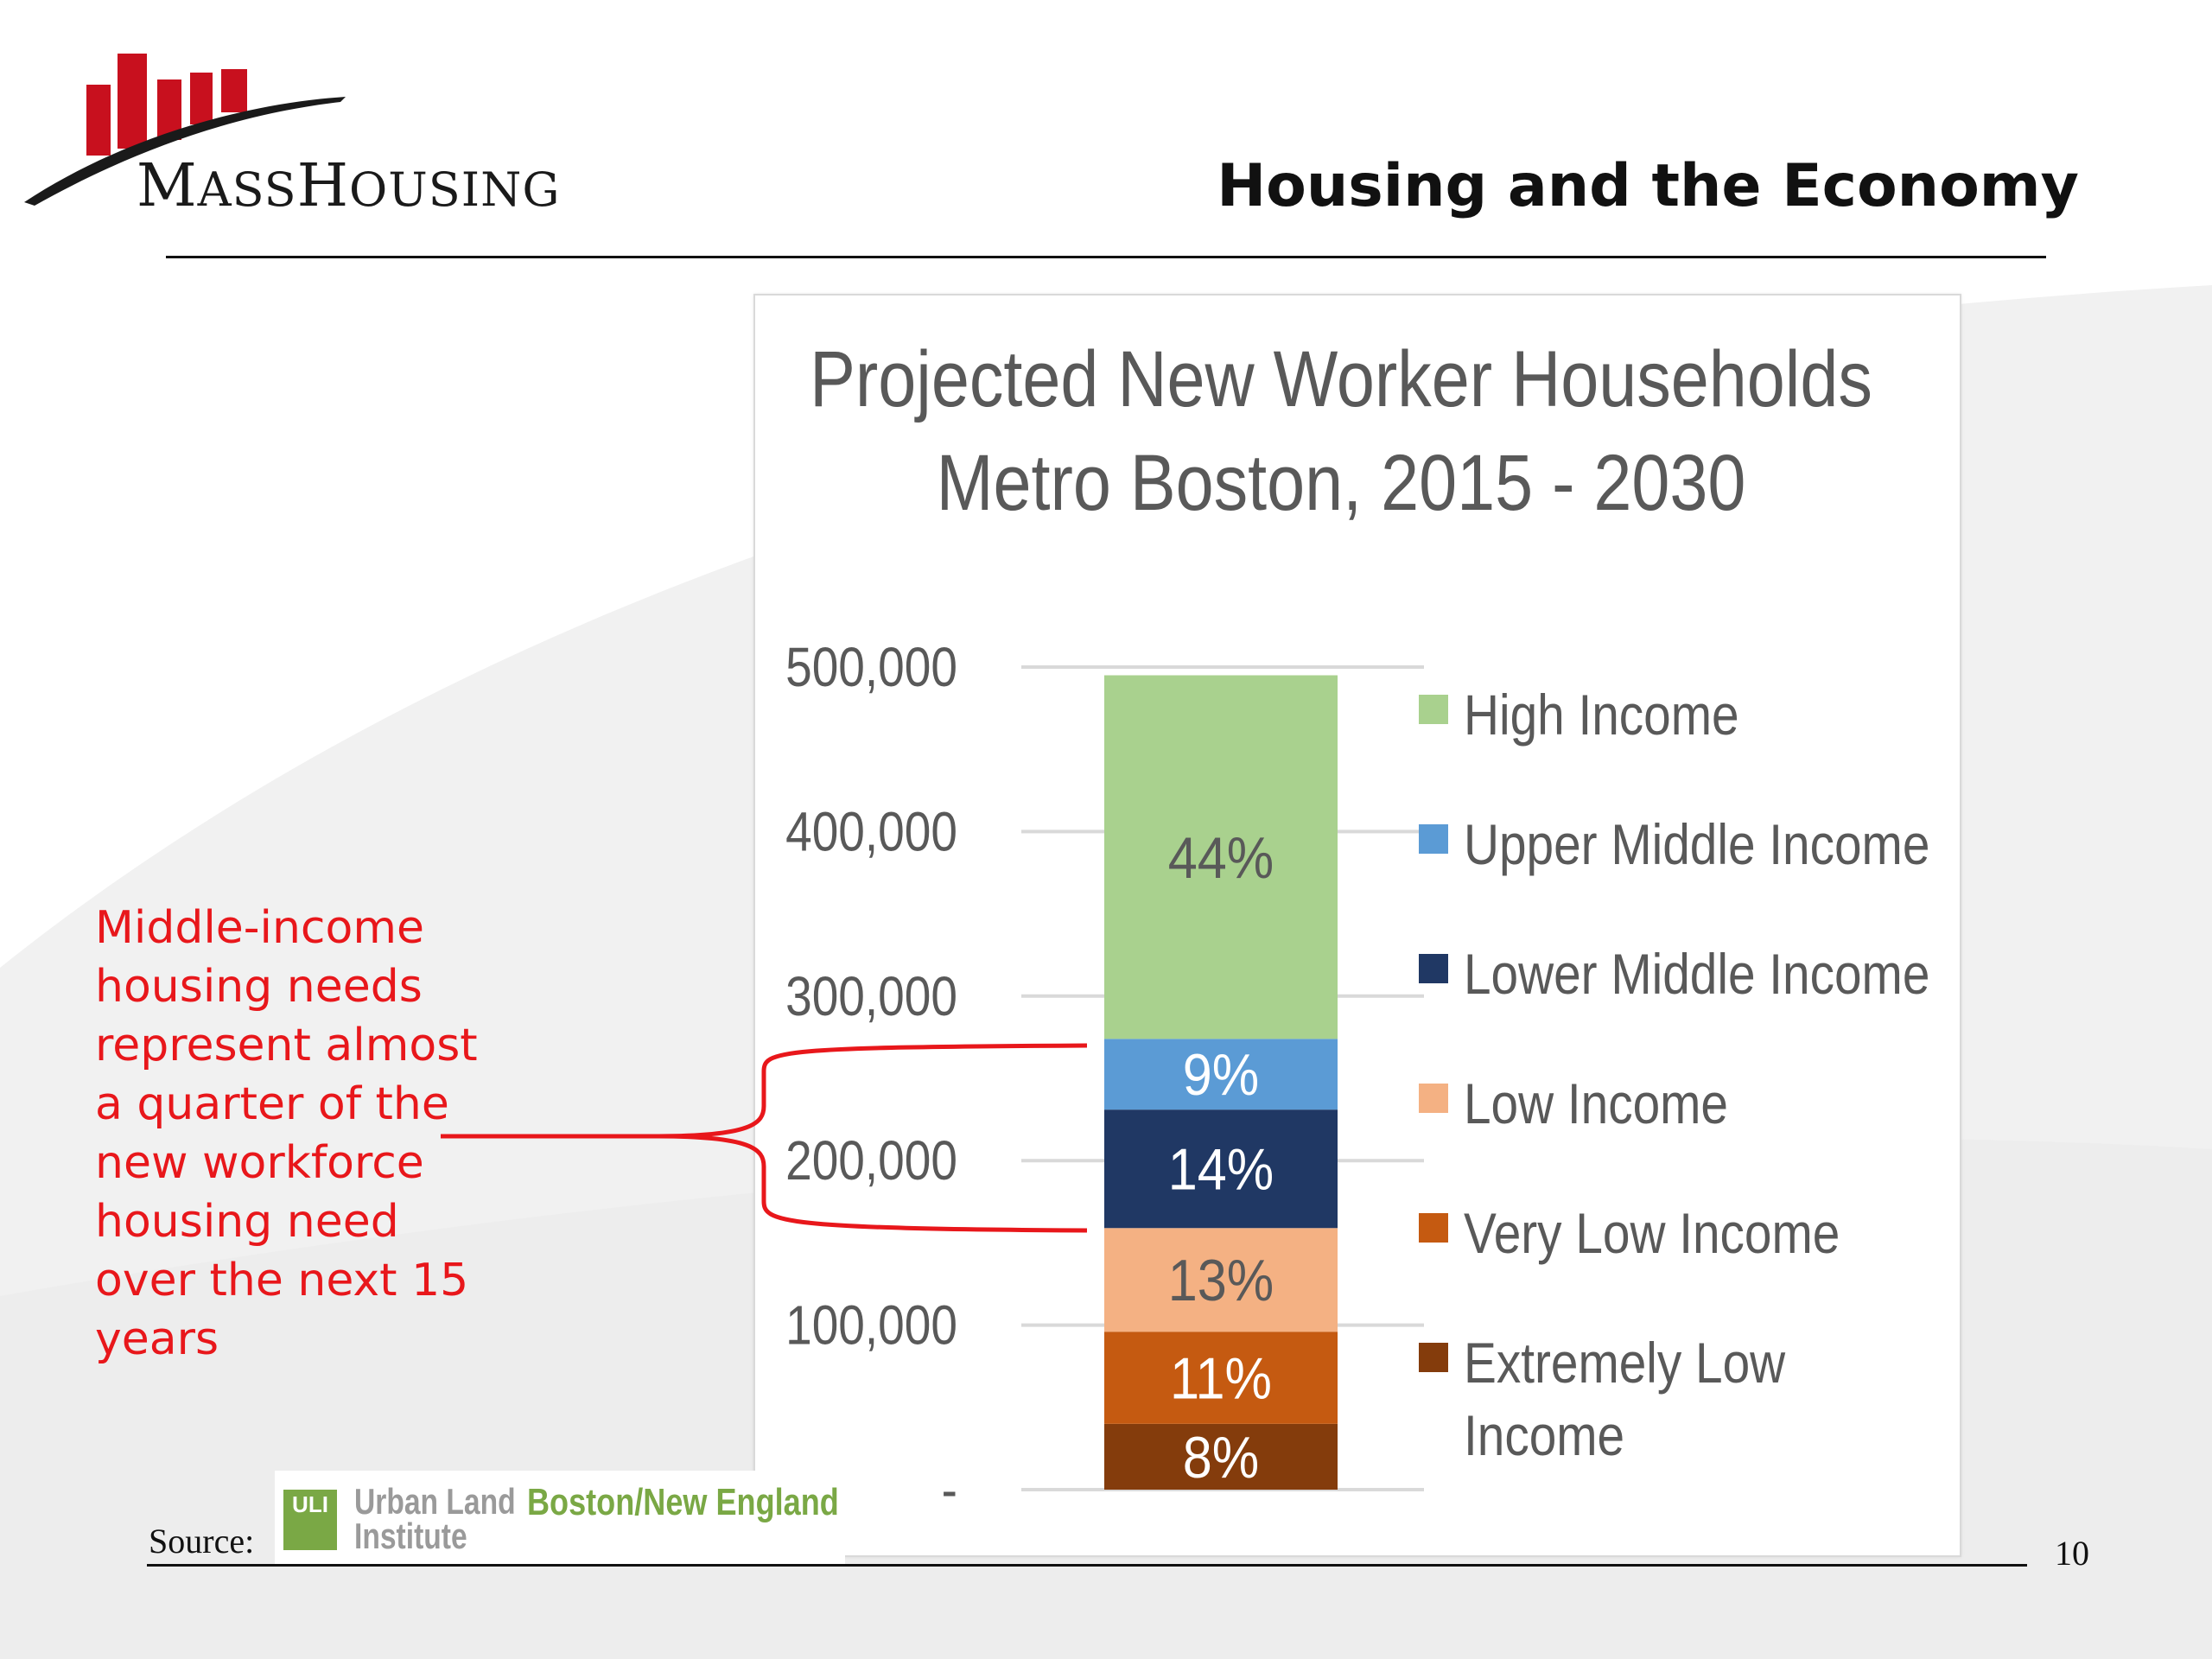  Describe the element at coordinates (185, 130) in the screenshot. I see `masshousing-logo` at that location.